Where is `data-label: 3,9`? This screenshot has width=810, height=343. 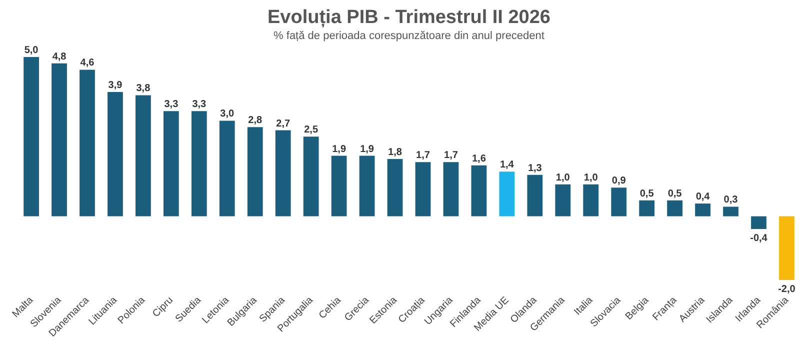
data-label: 3,9 is located at coordinates (115, 86).